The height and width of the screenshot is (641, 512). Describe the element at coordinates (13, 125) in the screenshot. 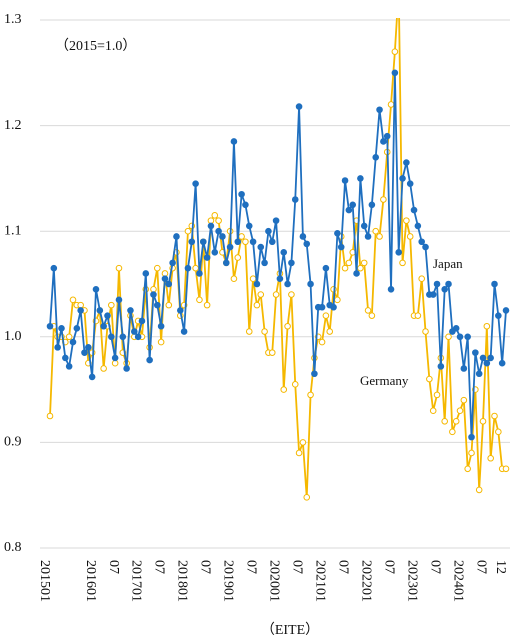

I see `y-tick-label: 1.2` at that location.